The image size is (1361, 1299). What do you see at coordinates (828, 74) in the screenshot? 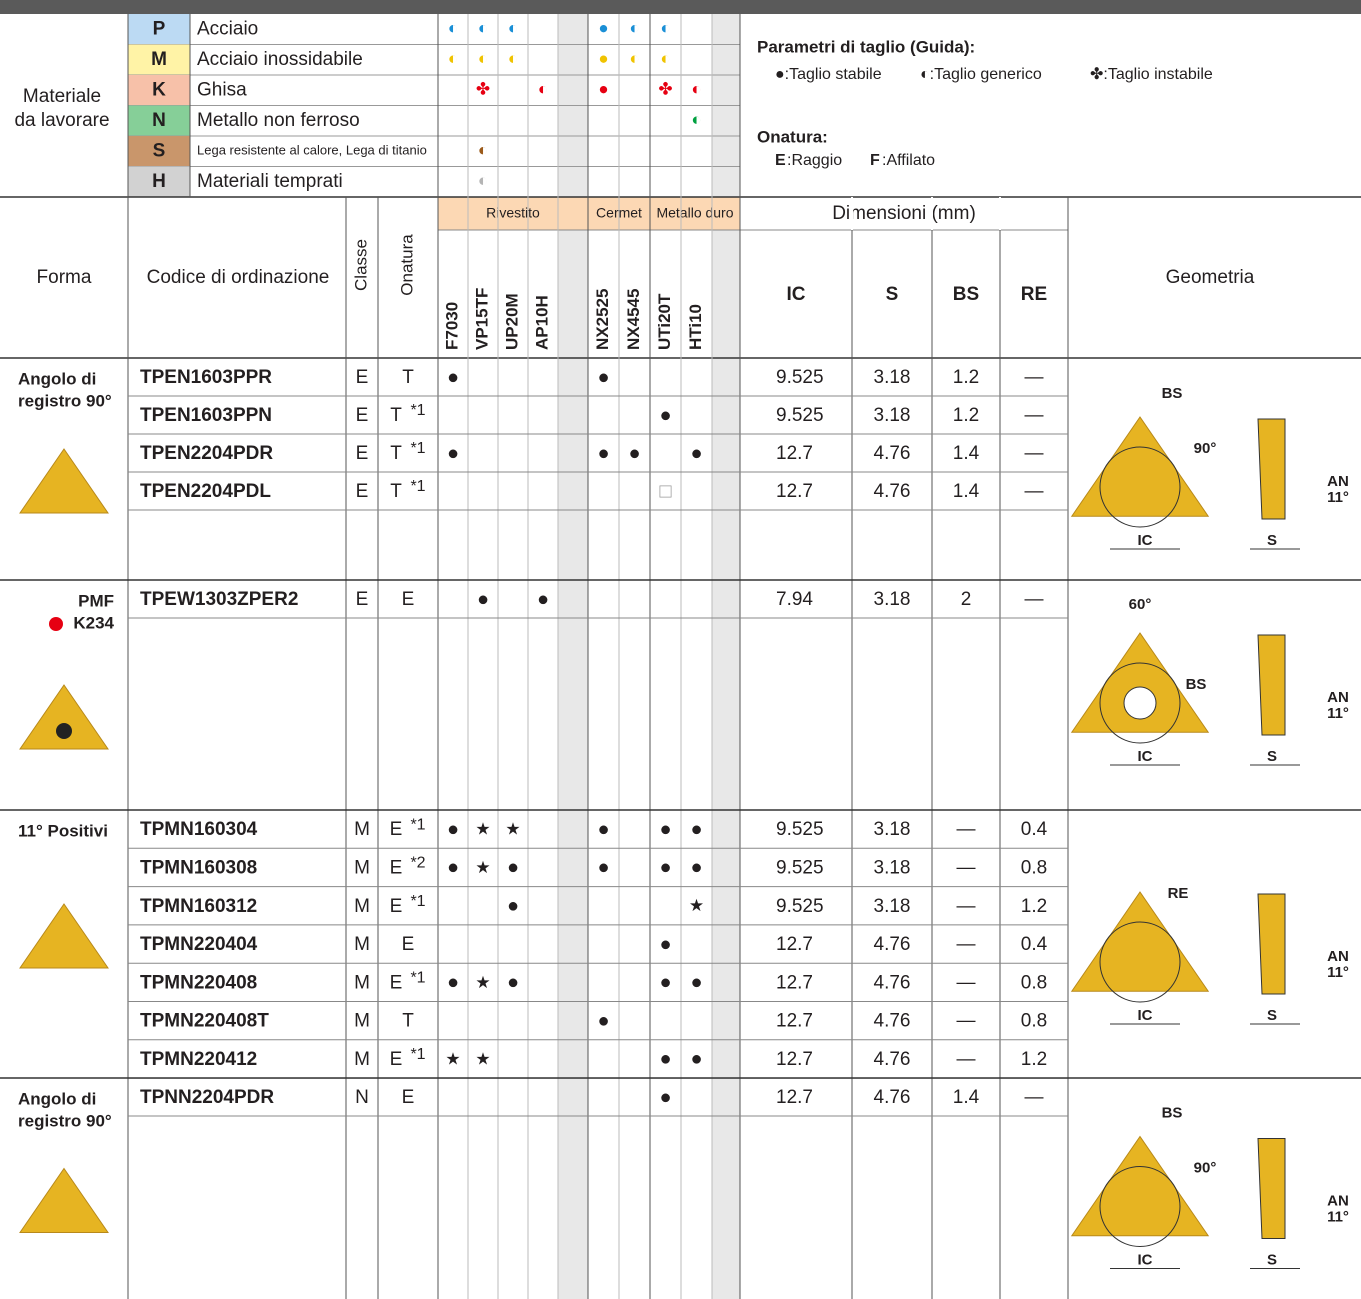
I see `guide-item: ●:Taglio stabile` at bounding box center [828, 74].